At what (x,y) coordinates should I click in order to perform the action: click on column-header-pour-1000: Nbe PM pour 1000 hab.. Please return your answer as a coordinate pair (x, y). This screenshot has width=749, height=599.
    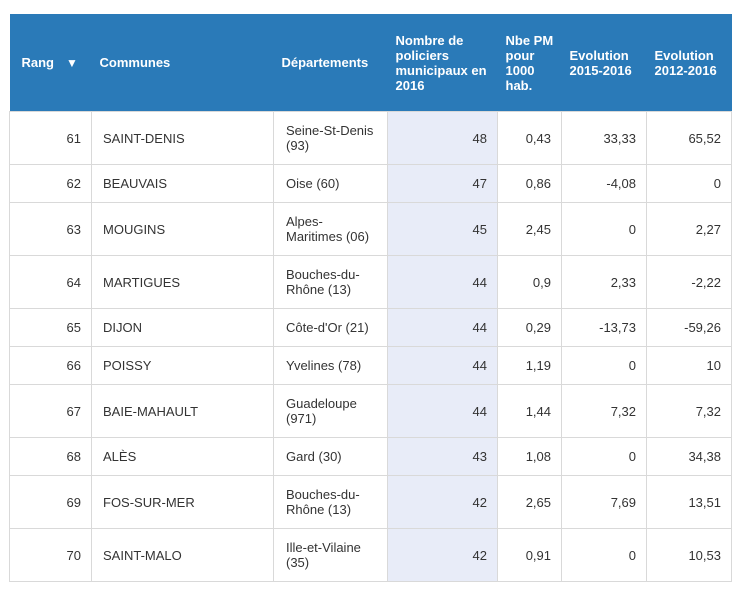
    Looking at the image, I should click on (529, 63).